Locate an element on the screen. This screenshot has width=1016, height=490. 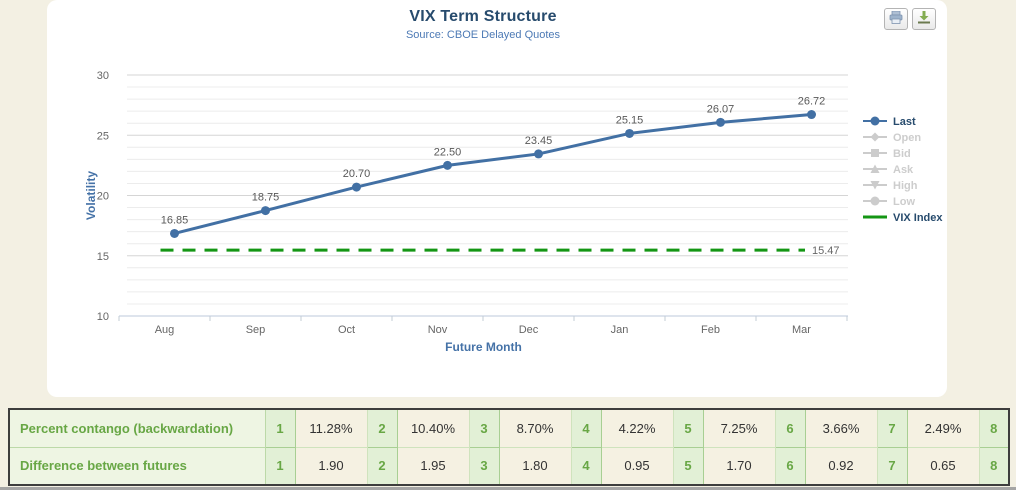
legend-item-ask: Ask is located at coordinates (902, 170).